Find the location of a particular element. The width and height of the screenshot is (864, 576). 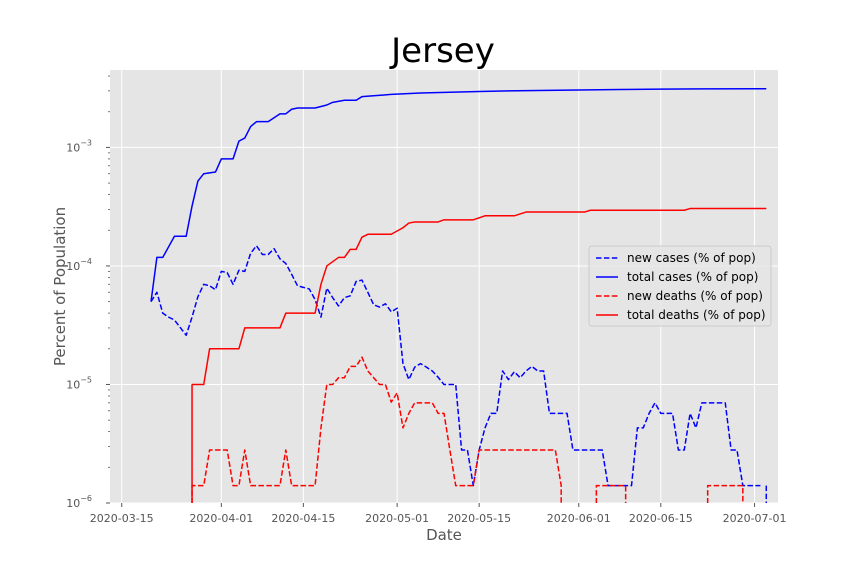

x-axis-title: Date is located at coordinates (444, 535).